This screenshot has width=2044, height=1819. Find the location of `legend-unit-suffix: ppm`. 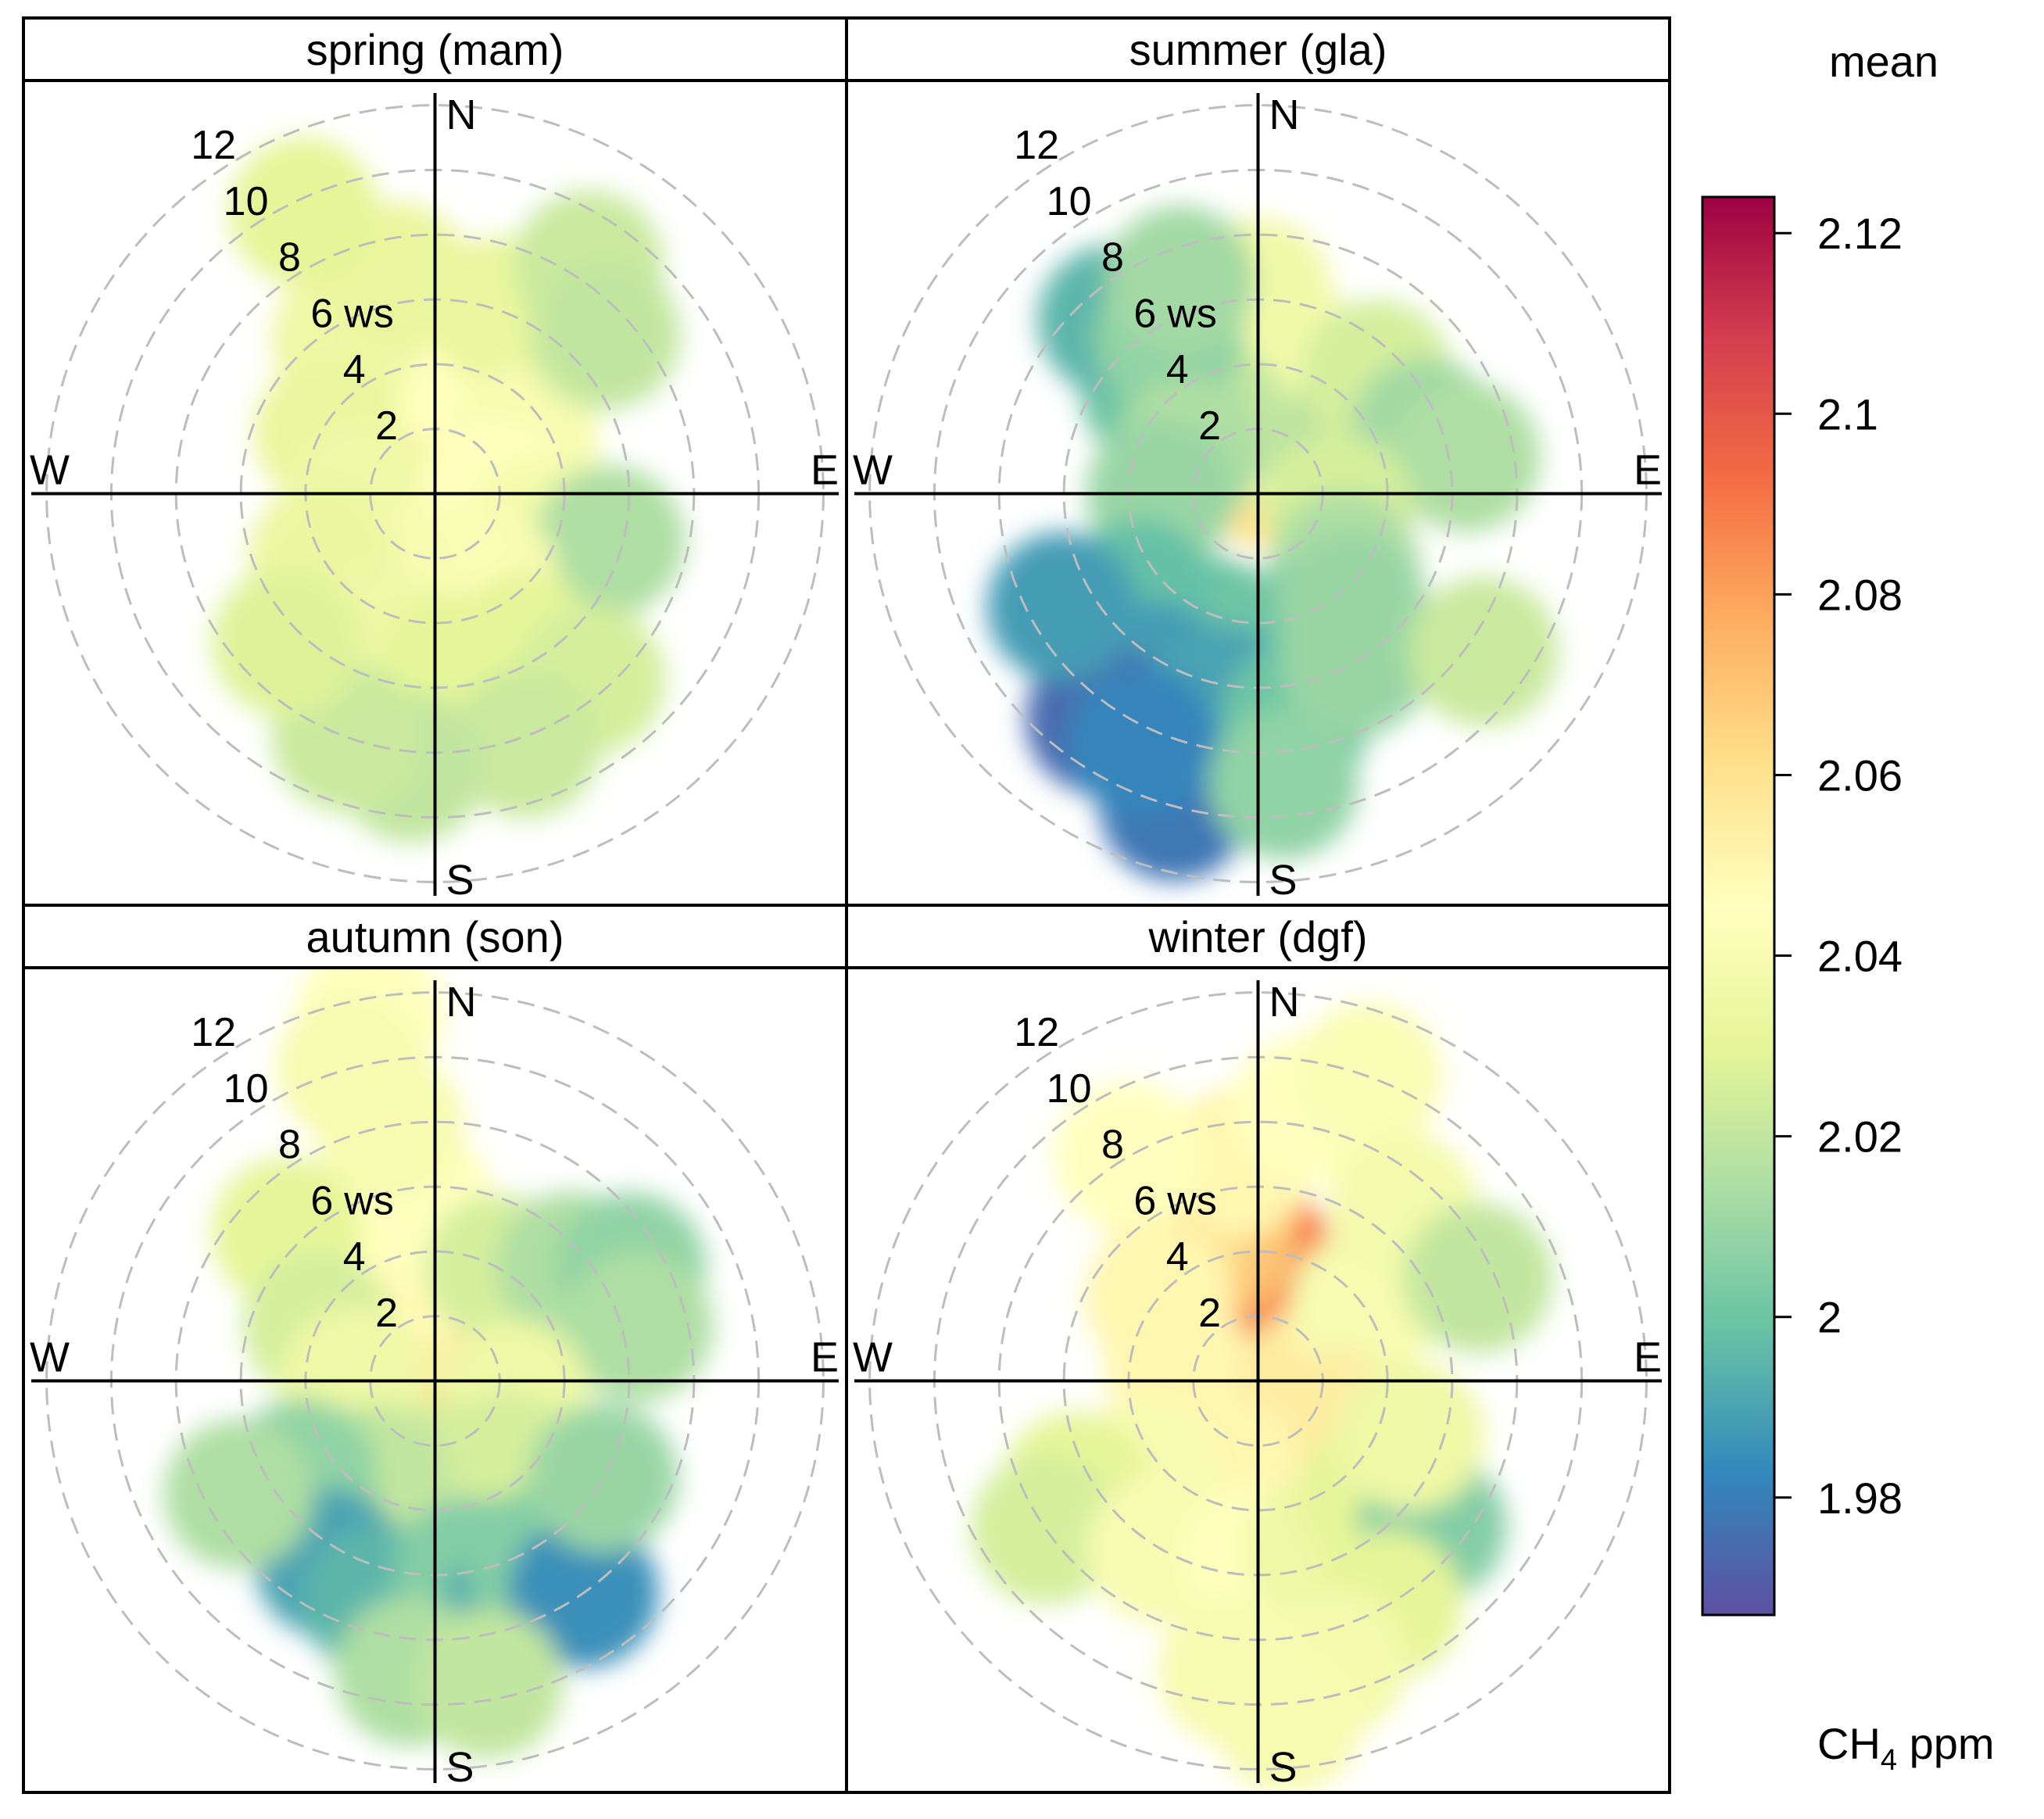

legend-unit-suffix: ppm is located at coordinates (1946, 1743).